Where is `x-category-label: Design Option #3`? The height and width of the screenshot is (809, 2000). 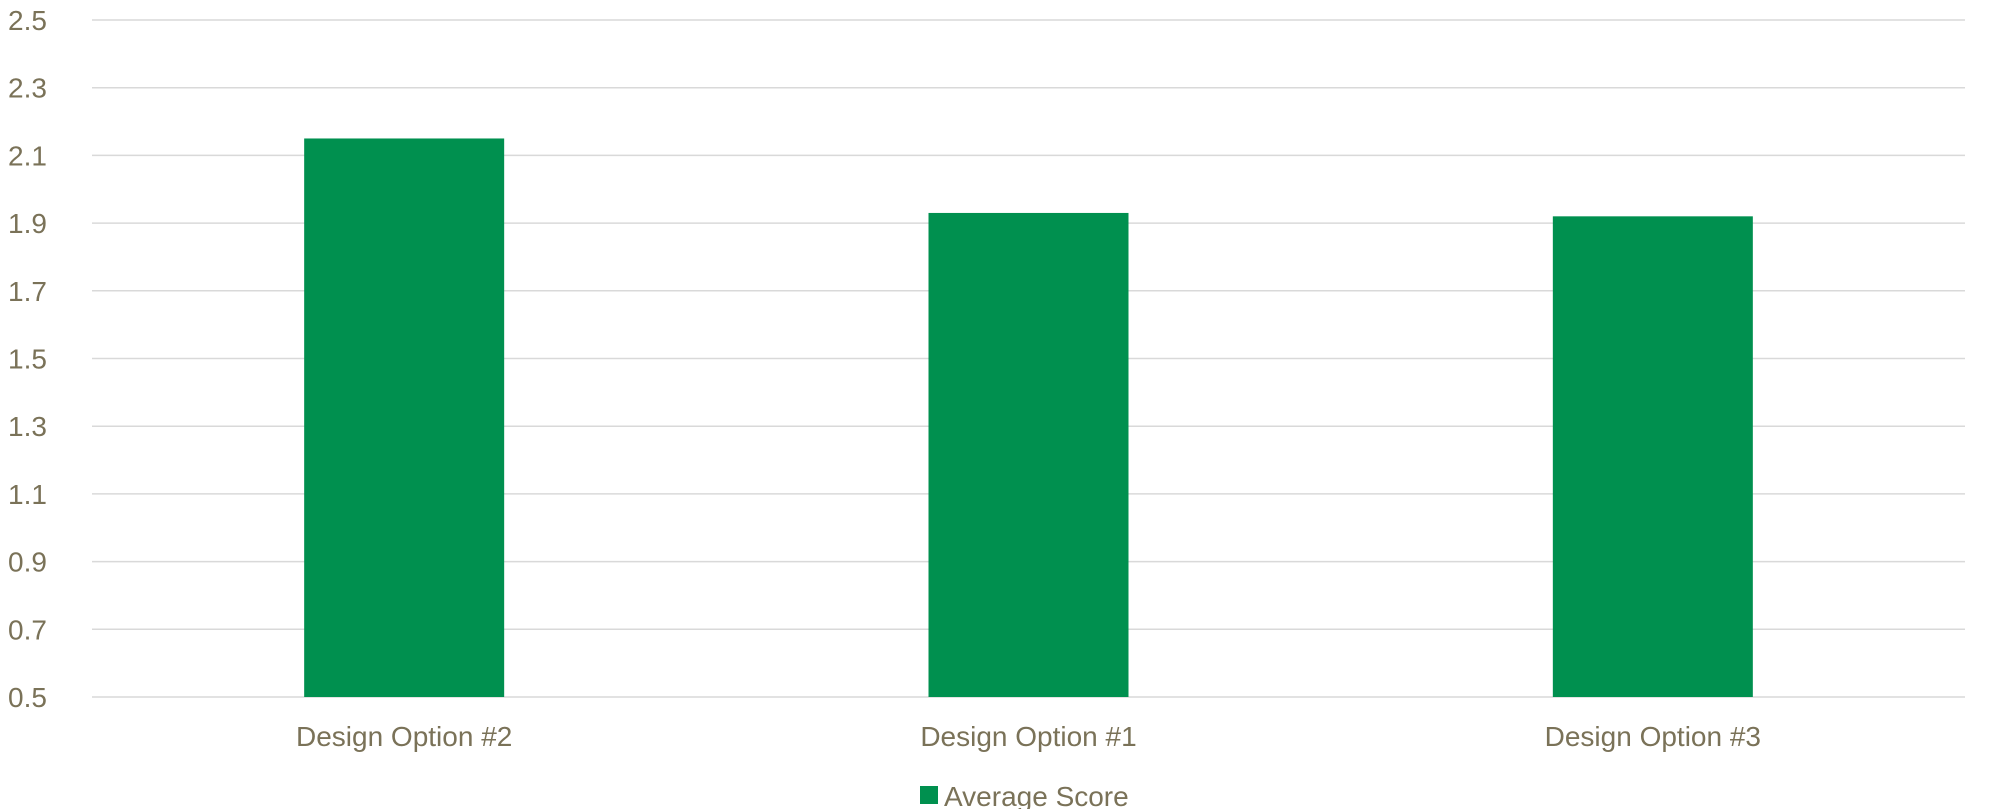 x-category-label: Design Option #3 is located at coordinates (1653, 736).